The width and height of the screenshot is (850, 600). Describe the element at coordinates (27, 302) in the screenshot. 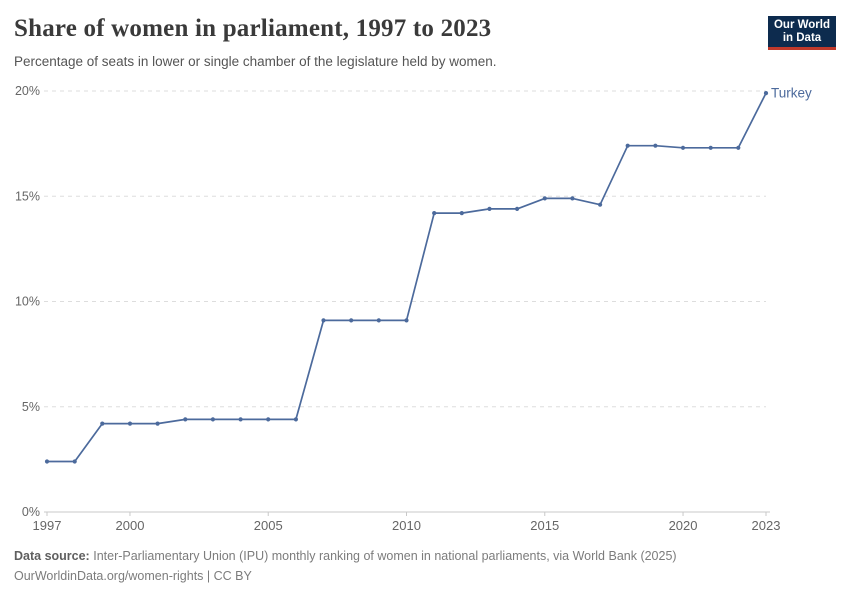

I see `y-tick-label: 10%` at that location.